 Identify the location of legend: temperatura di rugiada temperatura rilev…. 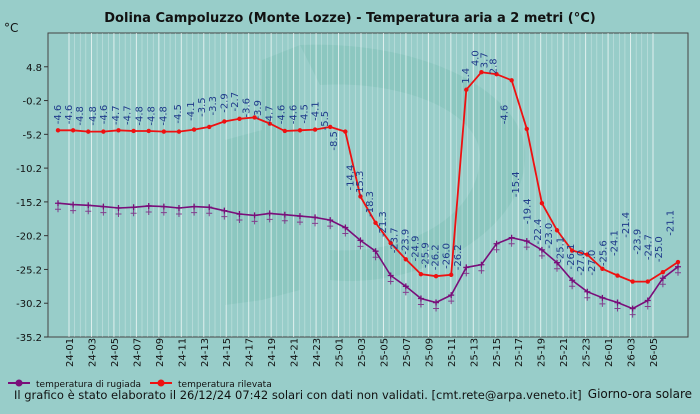
(140, 384).